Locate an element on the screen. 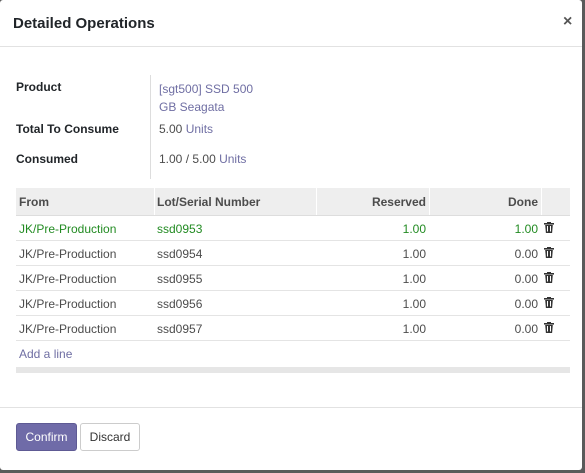 The image size is (585, 473). column-header: From is located at coordinates (34, 202).